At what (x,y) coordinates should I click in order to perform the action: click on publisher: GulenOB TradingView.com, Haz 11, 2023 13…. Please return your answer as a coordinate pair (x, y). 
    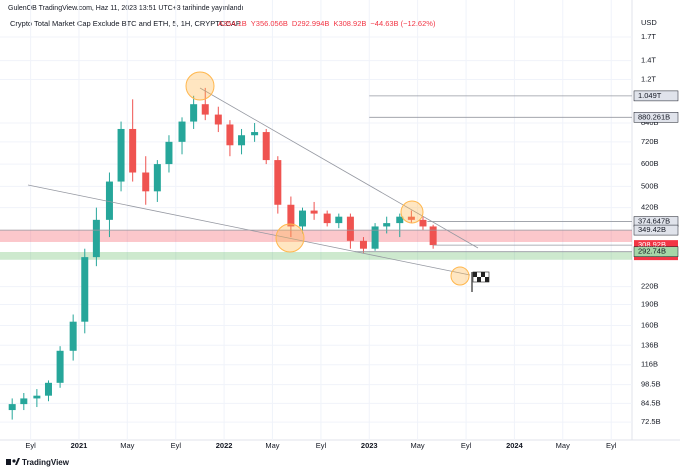
    Looking at the image, I should click on (125, 8).